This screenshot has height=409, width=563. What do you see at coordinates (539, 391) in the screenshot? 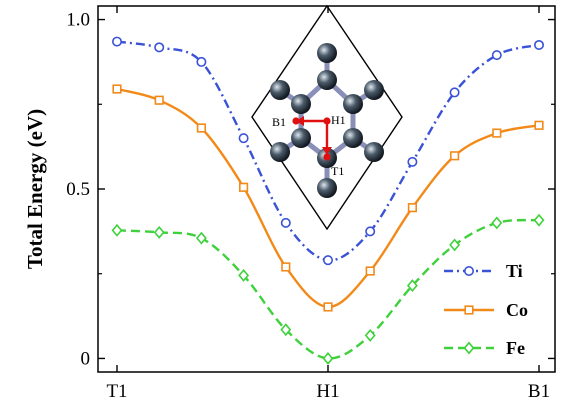
I see `x-tick-label: B1` at bounding box center [539, 391].